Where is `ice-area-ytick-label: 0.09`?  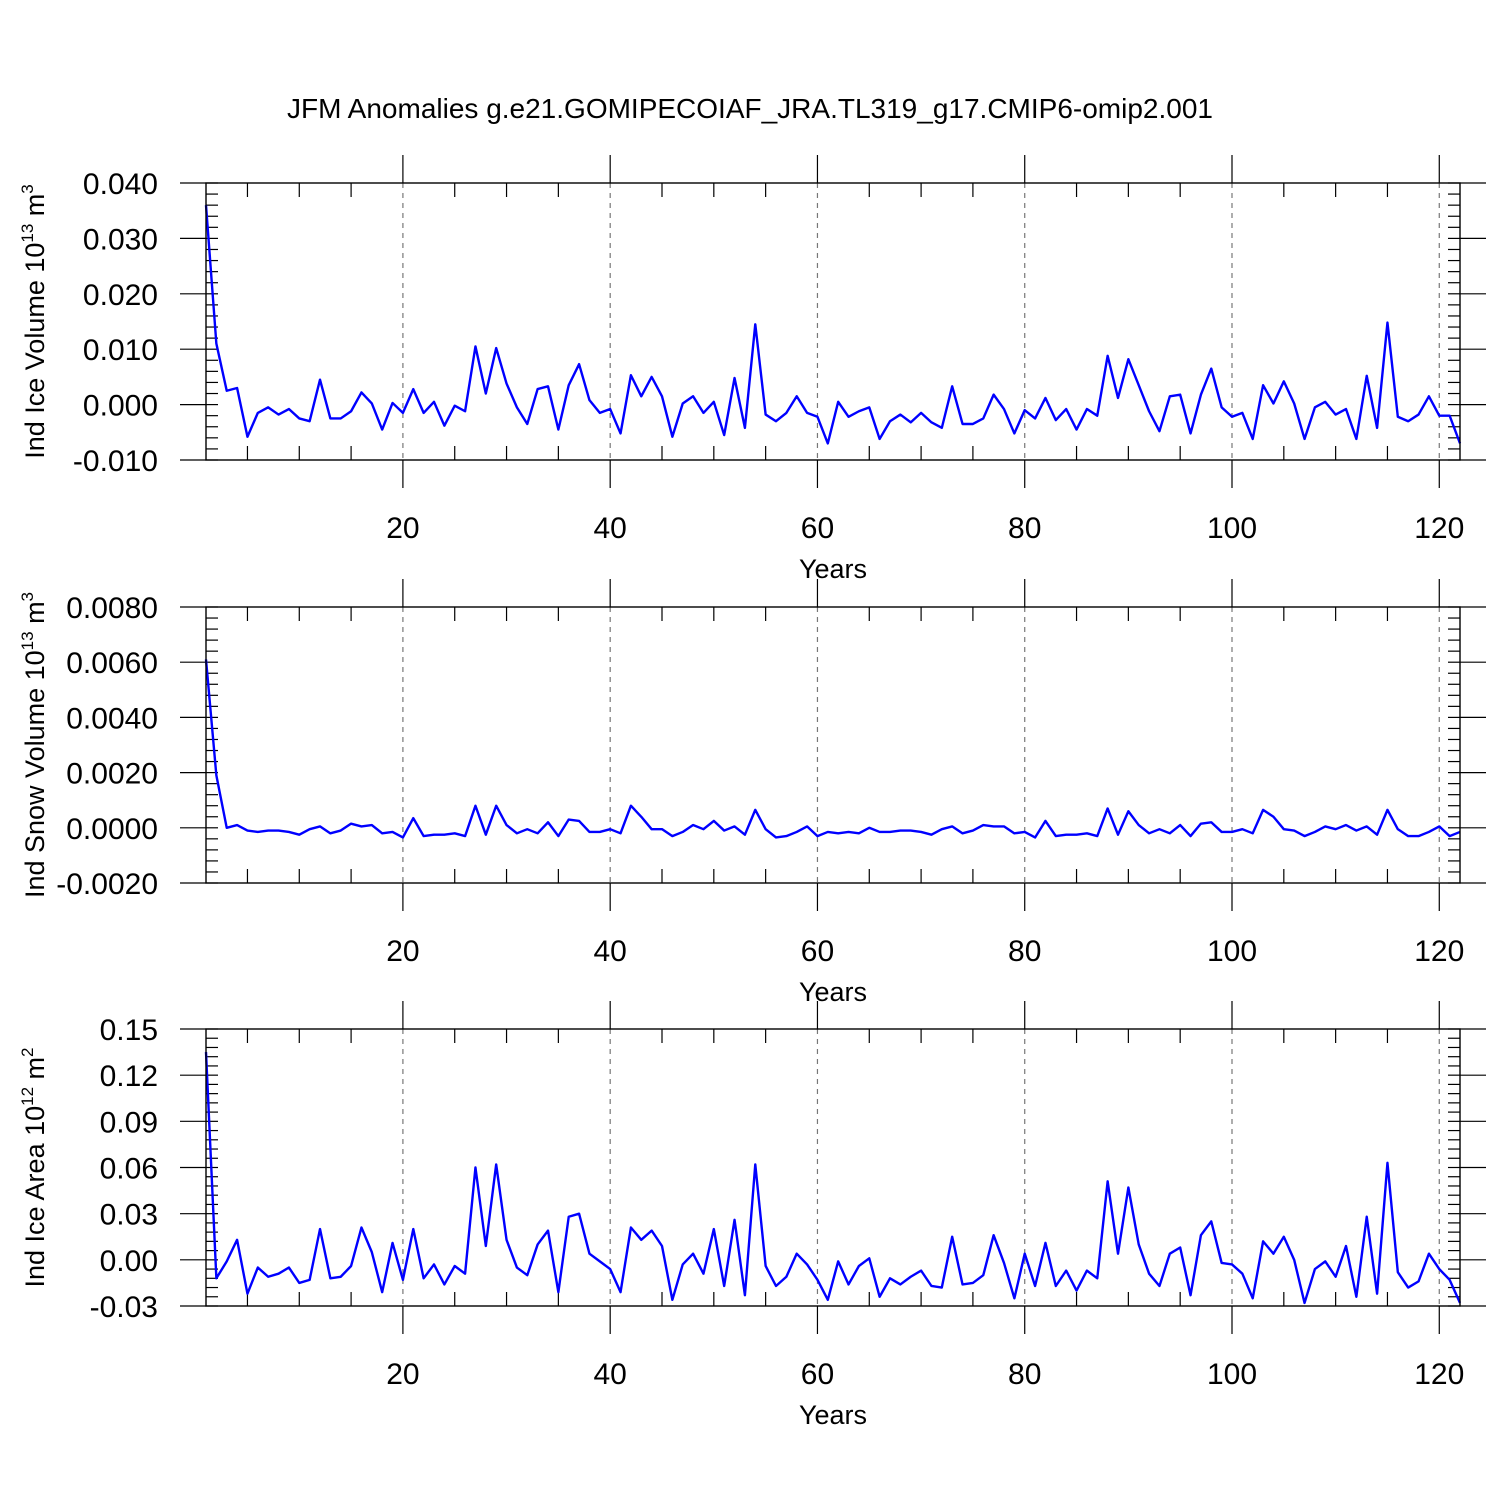 ice-area-ytick-label: 0.09 is located at coordinates (129, 1122).